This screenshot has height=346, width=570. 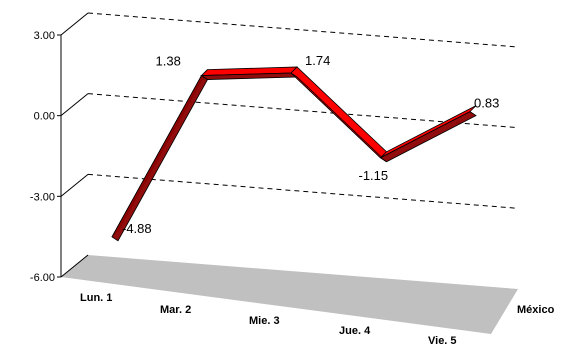 I want to click on data-label: 0.83, so click(x=486, y=103).